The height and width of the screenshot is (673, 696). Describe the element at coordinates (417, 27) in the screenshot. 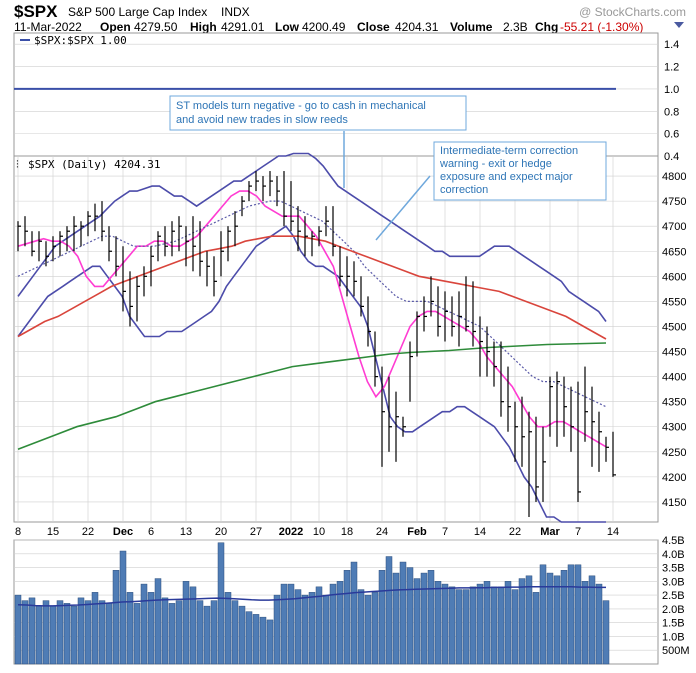

I see `close-value: 4204.31` at that location.